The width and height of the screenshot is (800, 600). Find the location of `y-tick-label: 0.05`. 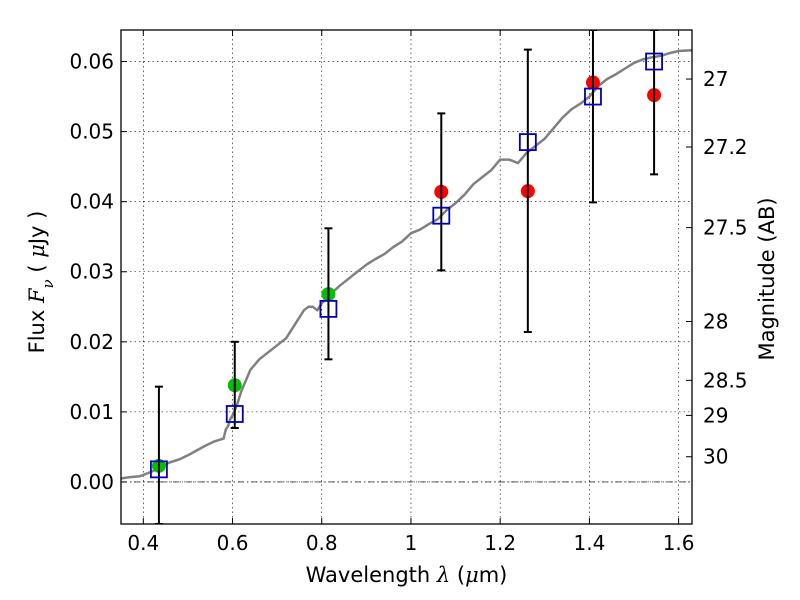

y-tick-label: 0.05 is located at coordinates (91, 132).